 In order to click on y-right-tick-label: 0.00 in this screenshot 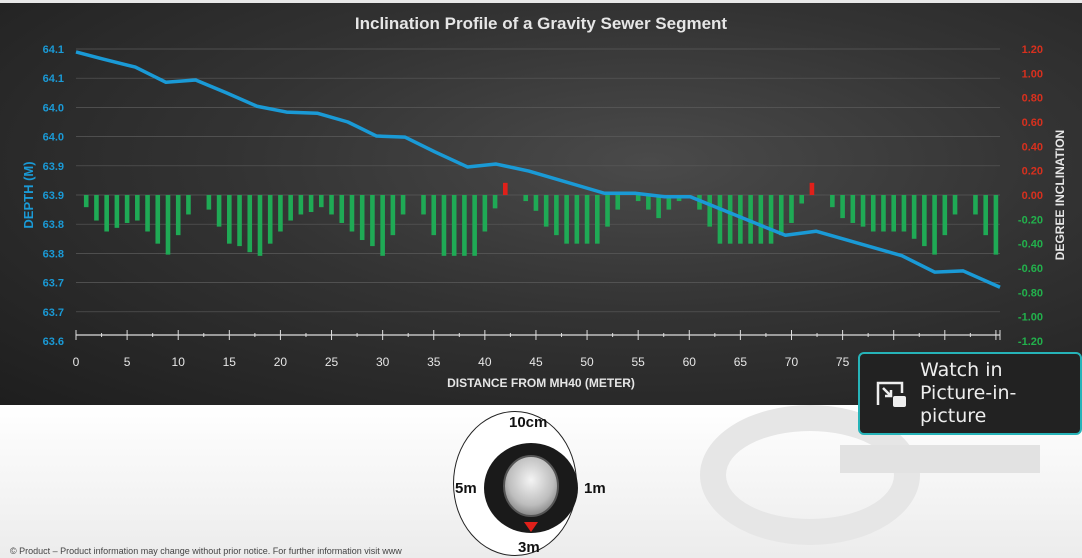, I will do `click(1032, 196)`.